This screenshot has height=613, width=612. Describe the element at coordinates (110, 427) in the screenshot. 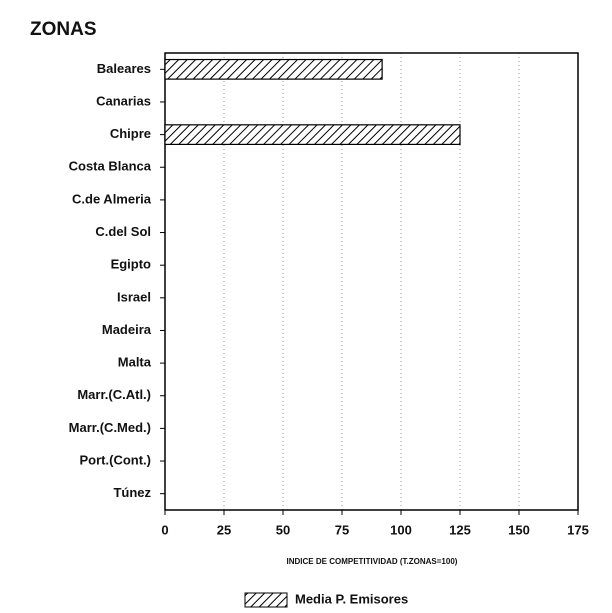

I see `y-tick-label: Marr.(C.Med.)` at that location.